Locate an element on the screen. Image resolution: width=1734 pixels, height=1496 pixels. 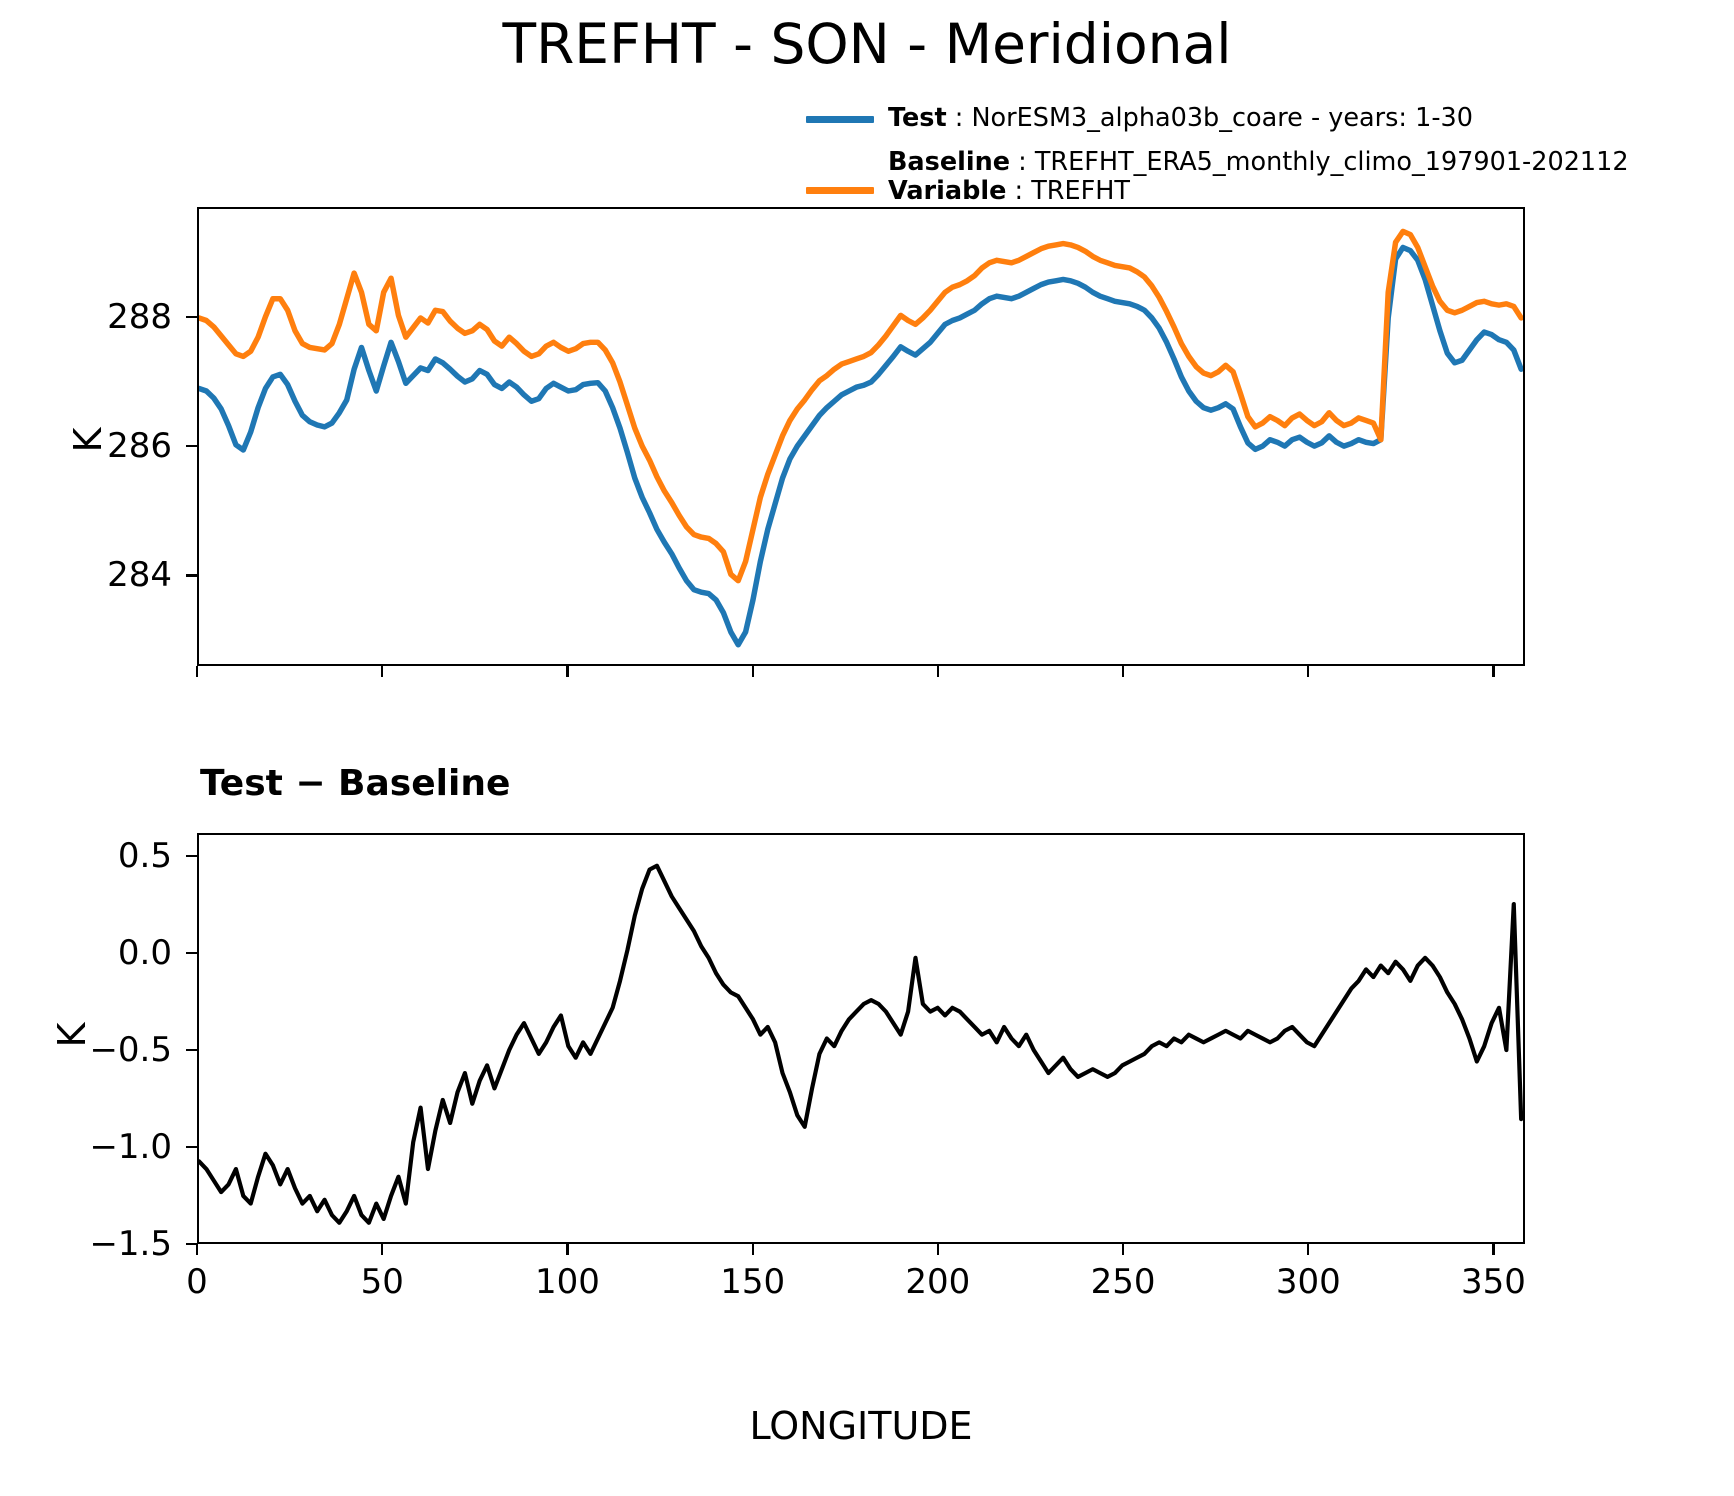
diff-panel-x-tick-label: 200 is located at coordinates (938, 1282).